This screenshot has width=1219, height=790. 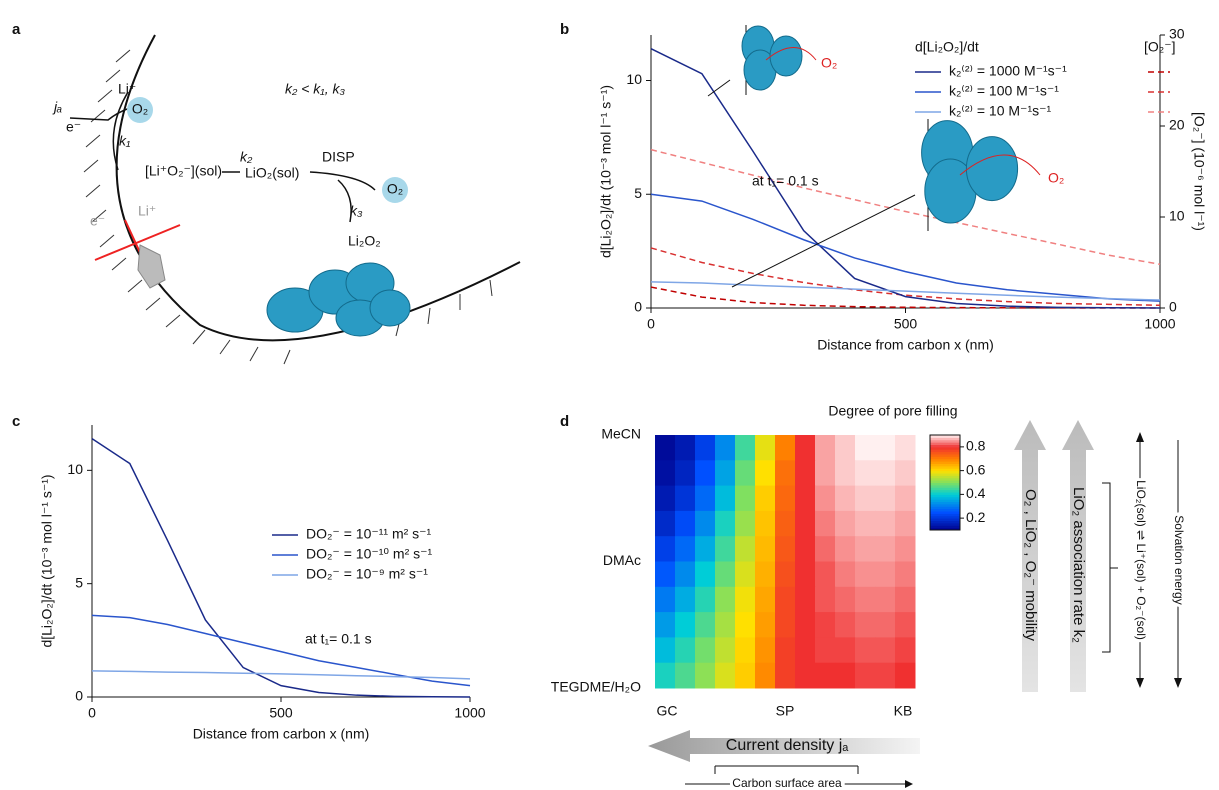 What do you see at coordinates (356, 211) in the screenshot?
I see `label: k₃` at bounding box center [356, 211].